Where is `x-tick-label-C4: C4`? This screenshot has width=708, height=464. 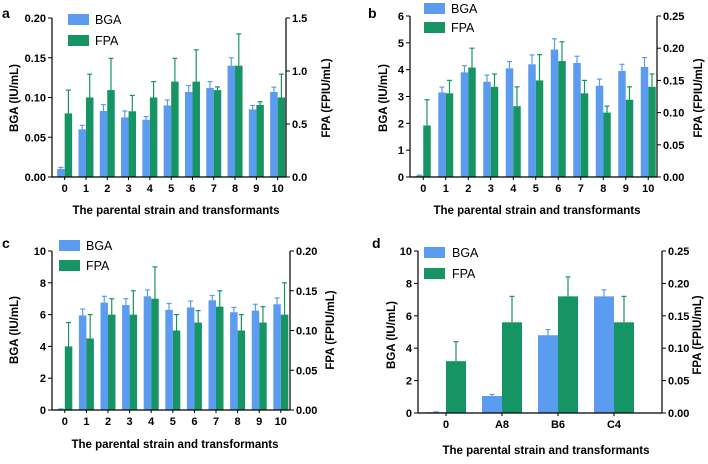
x-tick-label-C4: C4 is located at coordinates (614, 425).